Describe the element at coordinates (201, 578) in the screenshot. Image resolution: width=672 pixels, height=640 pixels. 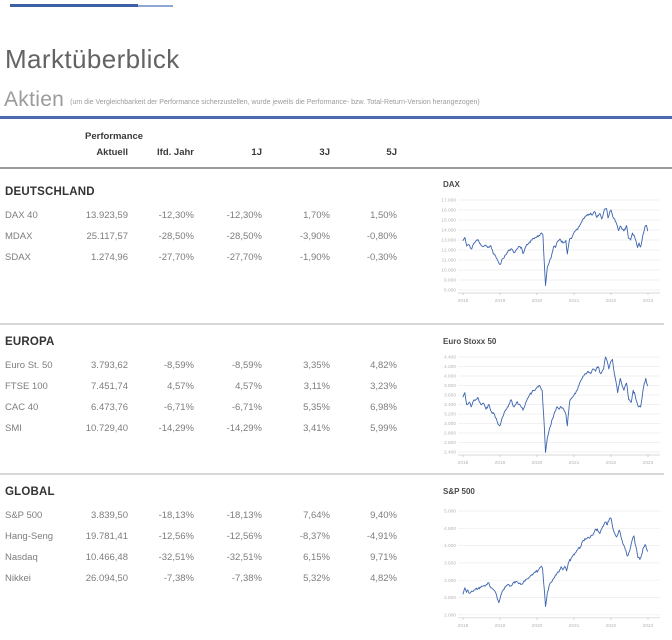
I see `table-row: Nikkei 26.094,50 -7,38% -7,38% 5,32% 4,82%` at that location.